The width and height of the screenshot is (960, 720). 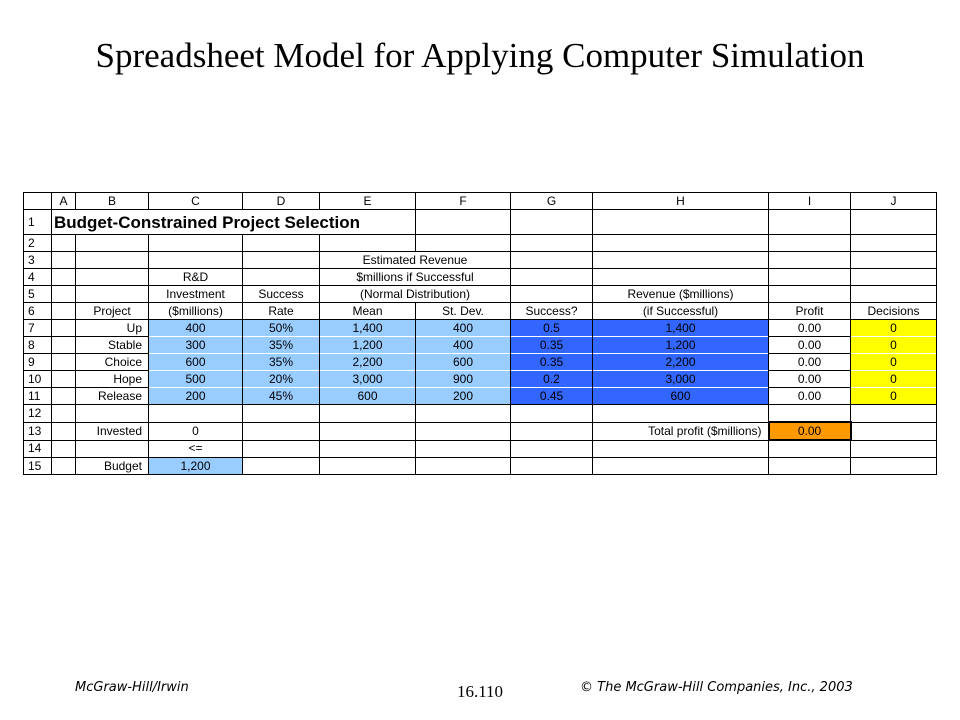 I want to click on column-header-a: A, so click(x=63, y=201).